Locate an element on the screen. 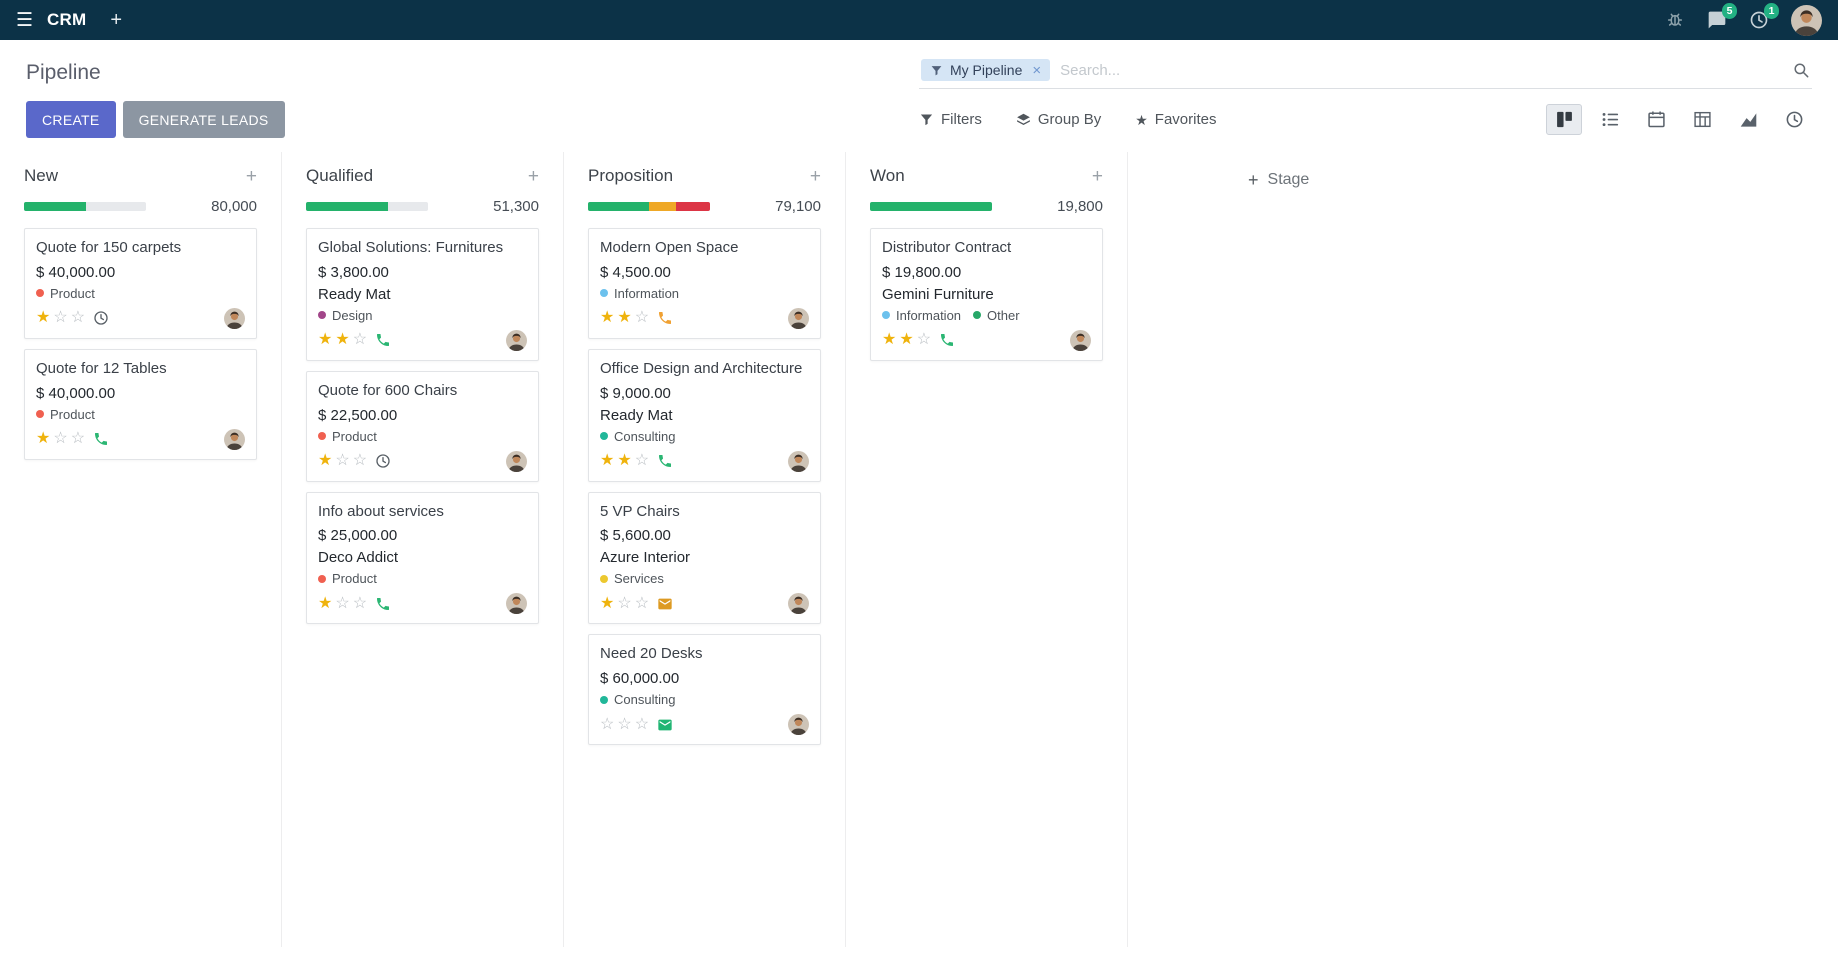  search-input is located at coordinates (1421, 70).